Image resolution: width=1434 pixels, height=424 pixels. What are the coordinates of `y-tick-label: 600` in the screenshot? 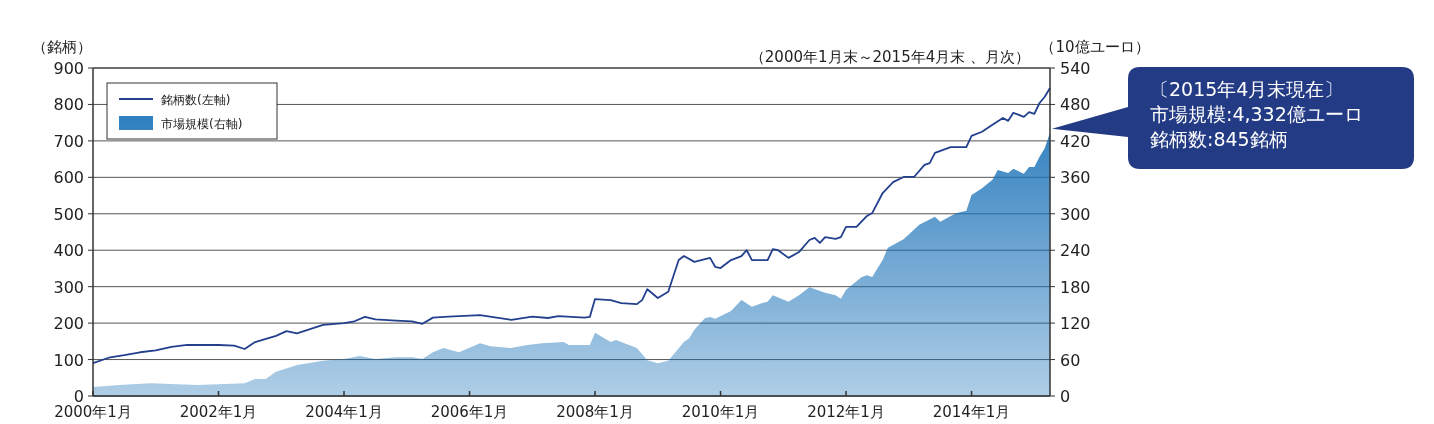 It's located at (68, 178).